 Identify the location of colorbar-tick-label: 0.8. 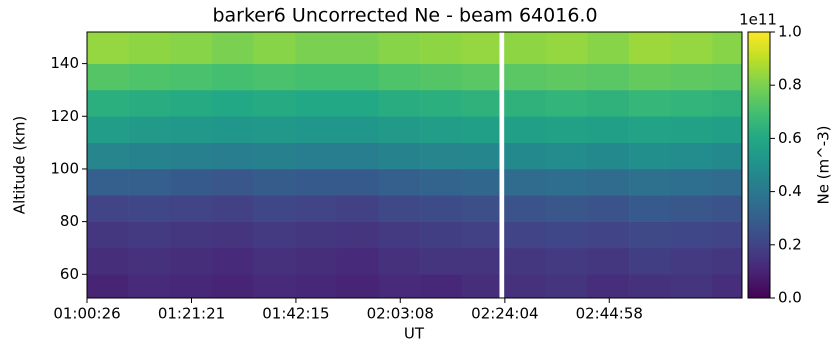
(790, 85).